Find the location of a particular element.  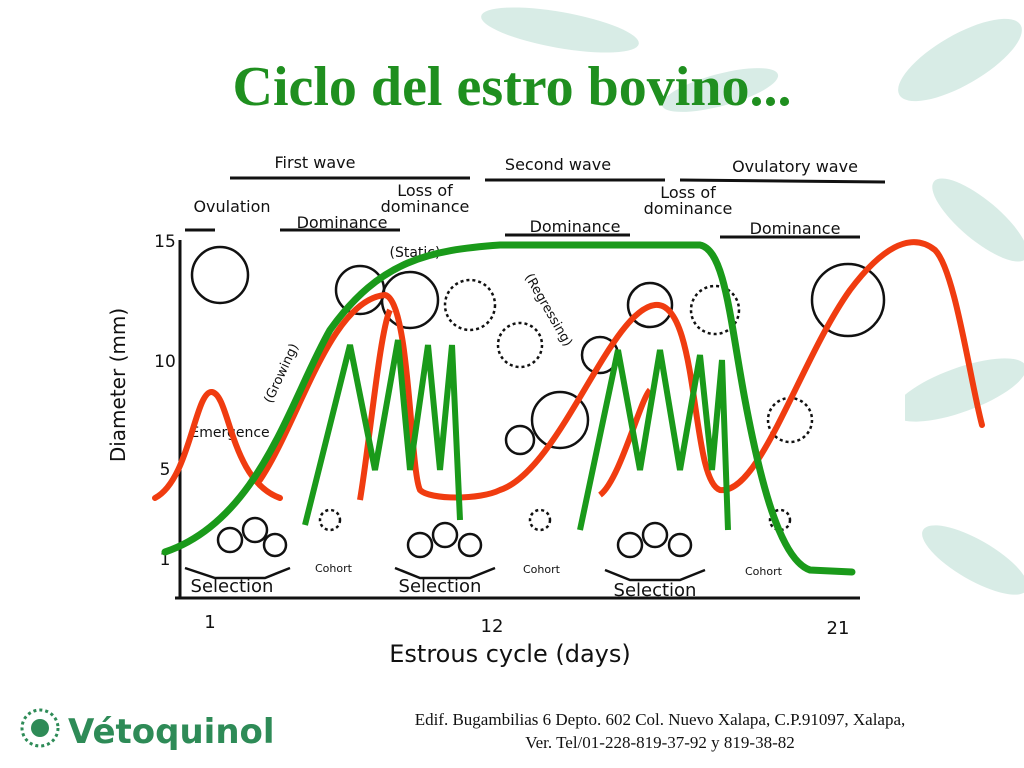

x-axis-label: Estrous cycle (days) is located at coordinates (509, 654).